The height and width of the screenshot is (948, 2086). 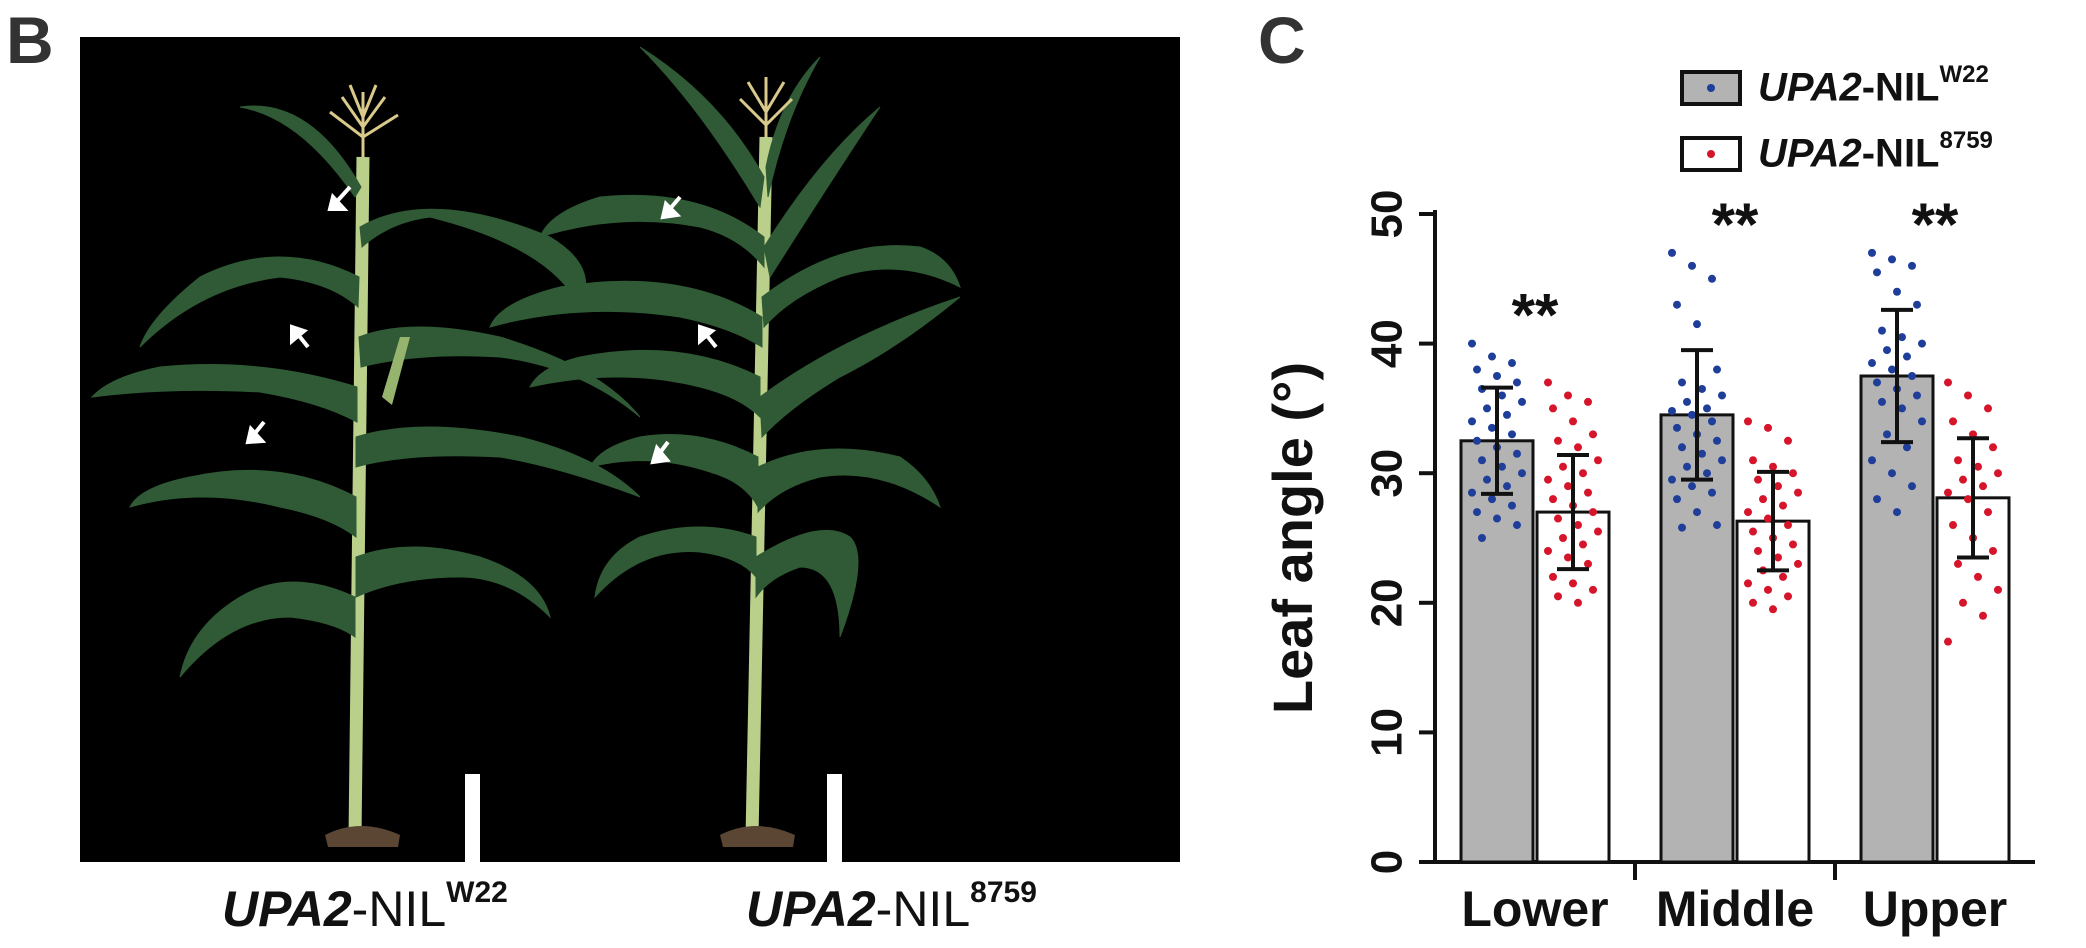 What do you see at coordinates (472, 819) in the screenshot?
I see `scale-bar-left` at bounding box center [472, 819].